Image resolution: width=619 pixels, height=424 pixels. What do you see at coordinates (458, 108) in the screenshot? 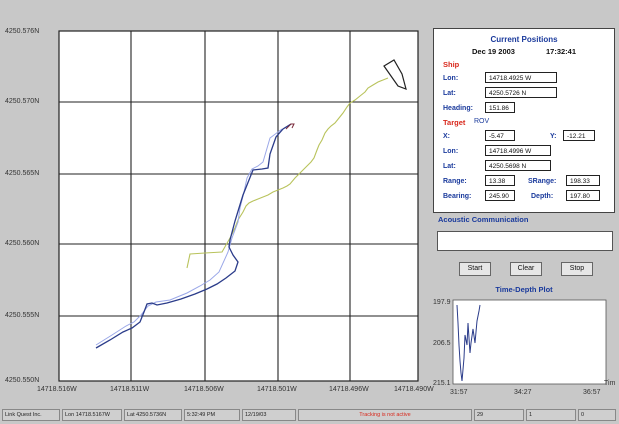
I see `ship-heading-label: Heading:` at bounding box center [458, 108].